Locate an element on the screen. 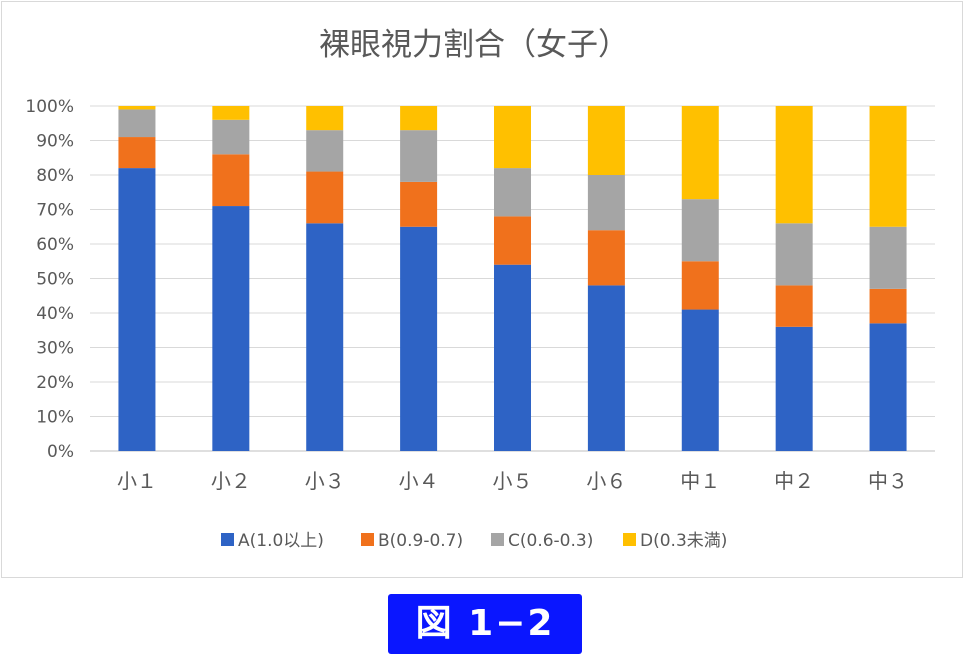 Image resolution: width=966 pixels, height=661 pixels. legend-label: A(1.0以上) is located at coordinates (281, 541).